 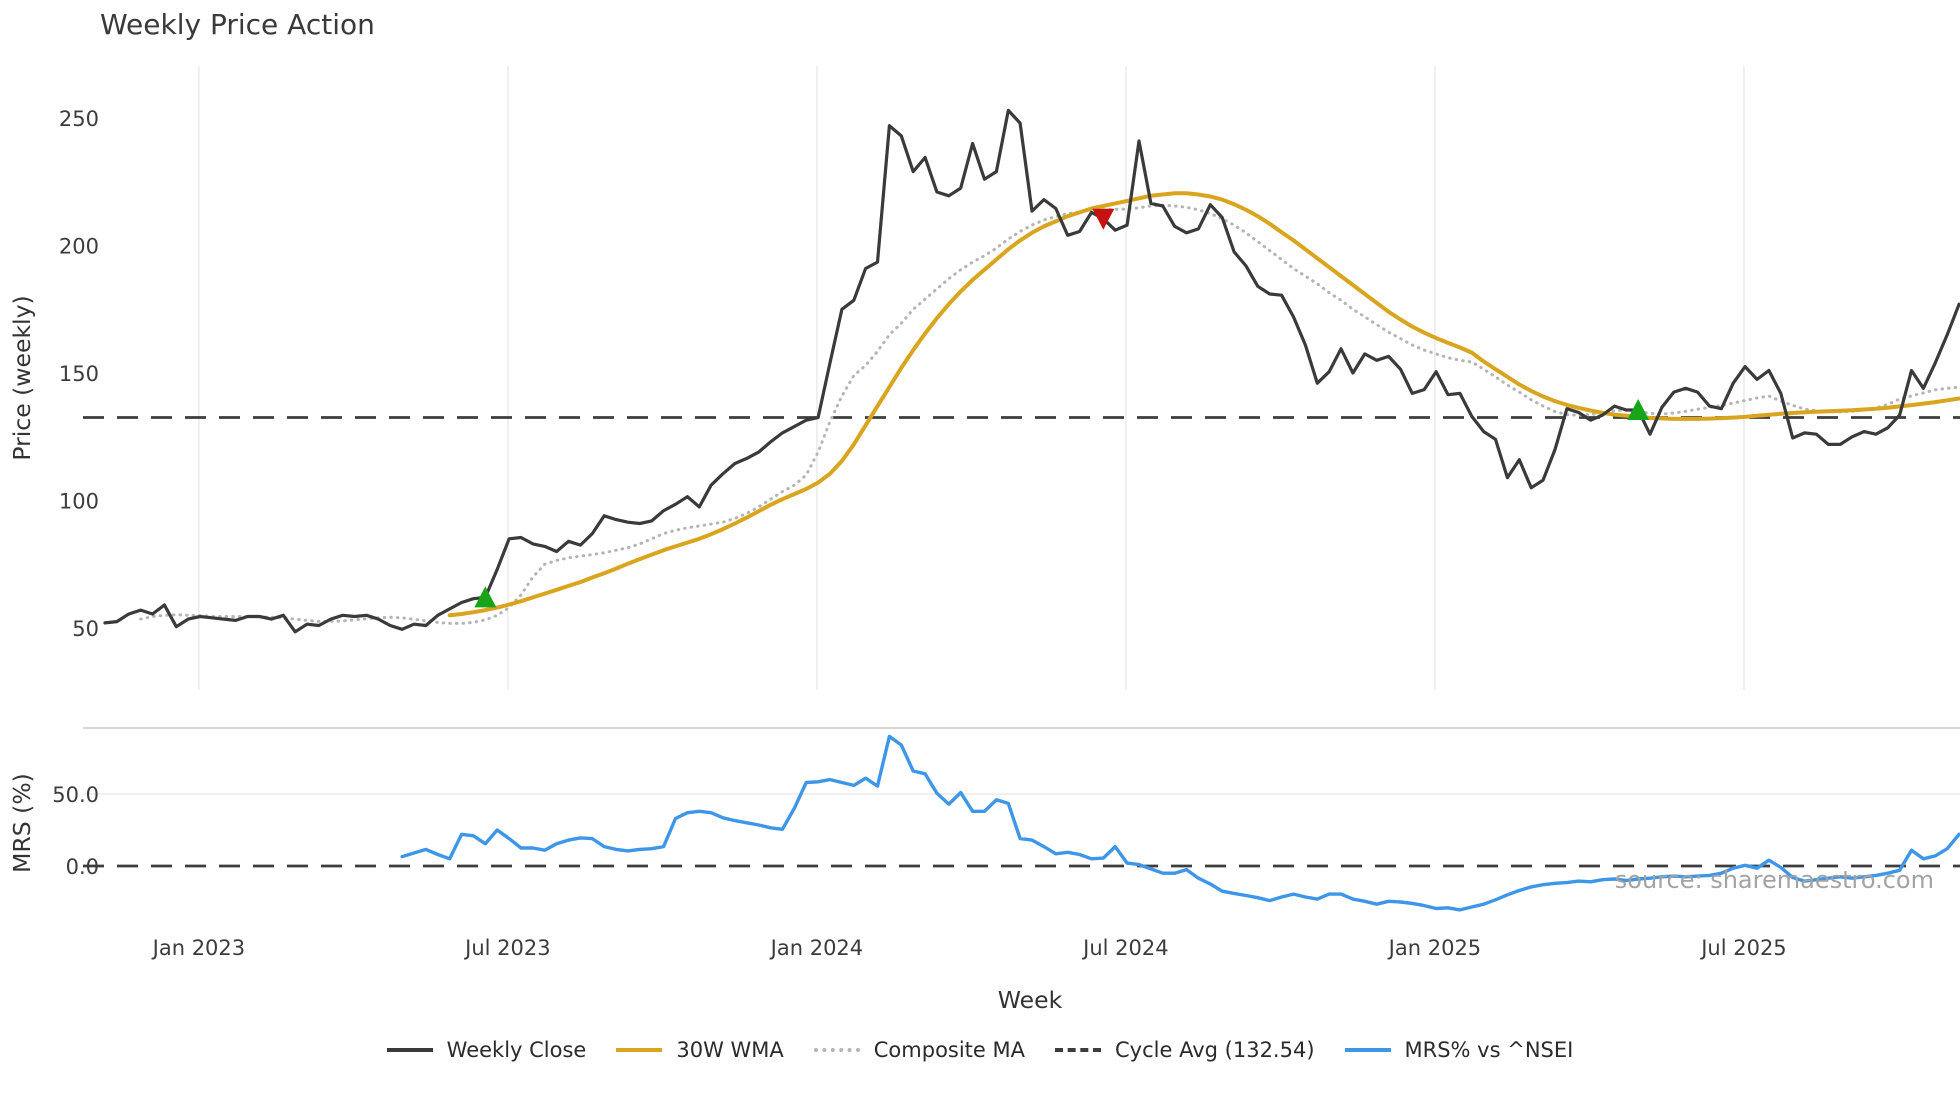 What do you see at coordinates (79, 247) in the screenshot?
I see `price-ytick-200: 200` at bounding box center [79, 247].